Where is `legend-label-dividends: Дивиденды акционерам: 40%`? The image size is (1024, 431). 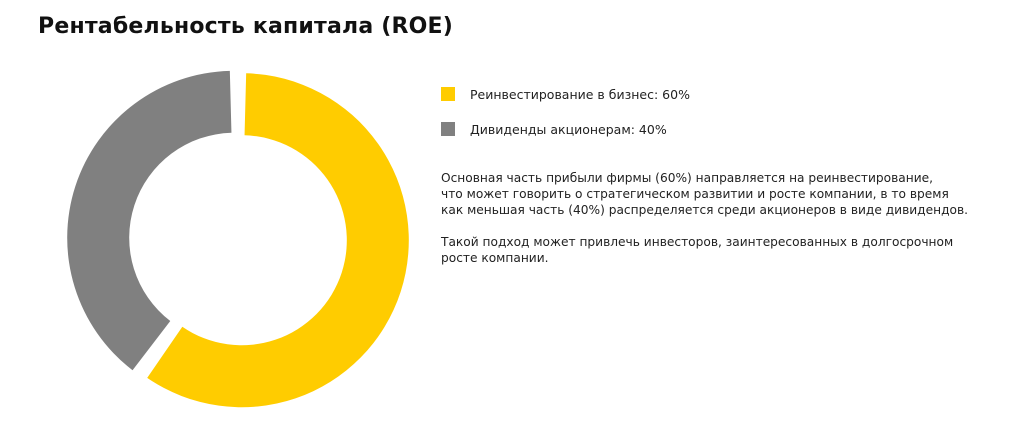 legend-label-dividends: Дивиденды акционерам: 40% is located at coordinates (568, 129).